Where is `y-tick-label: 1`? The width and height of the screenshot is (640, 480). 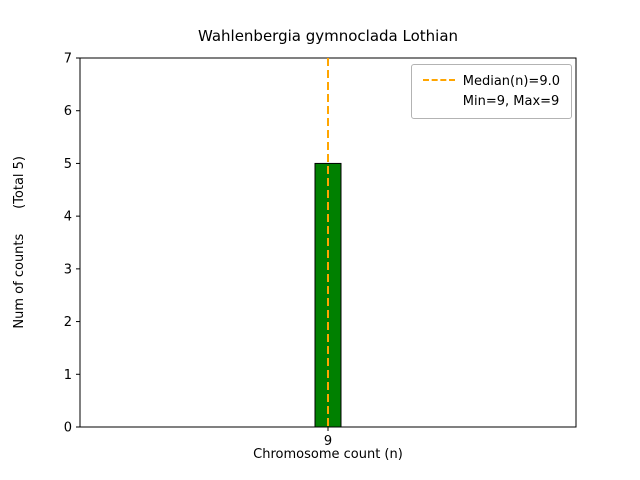 y-tick-label: 1 is located at coordinates (68, 375).